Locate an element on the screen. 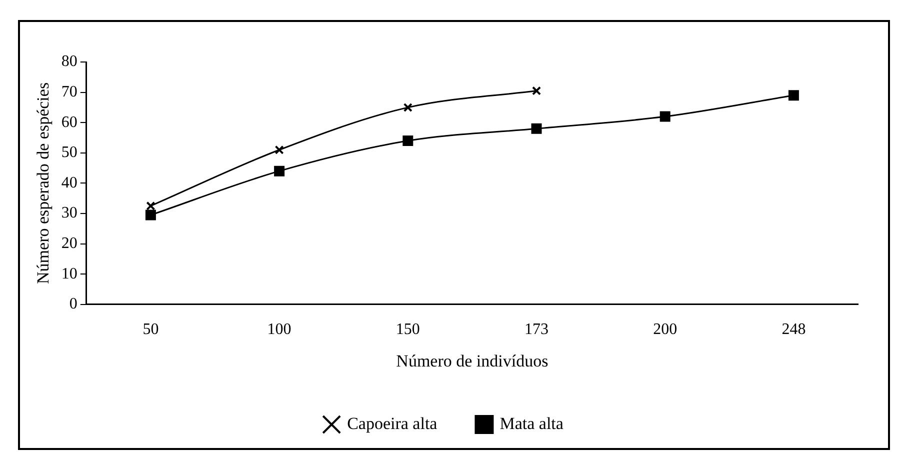 The height and width of the screenshot is (468, 914). legend-label: Capoeira alta is located at coordinates (392, 423).